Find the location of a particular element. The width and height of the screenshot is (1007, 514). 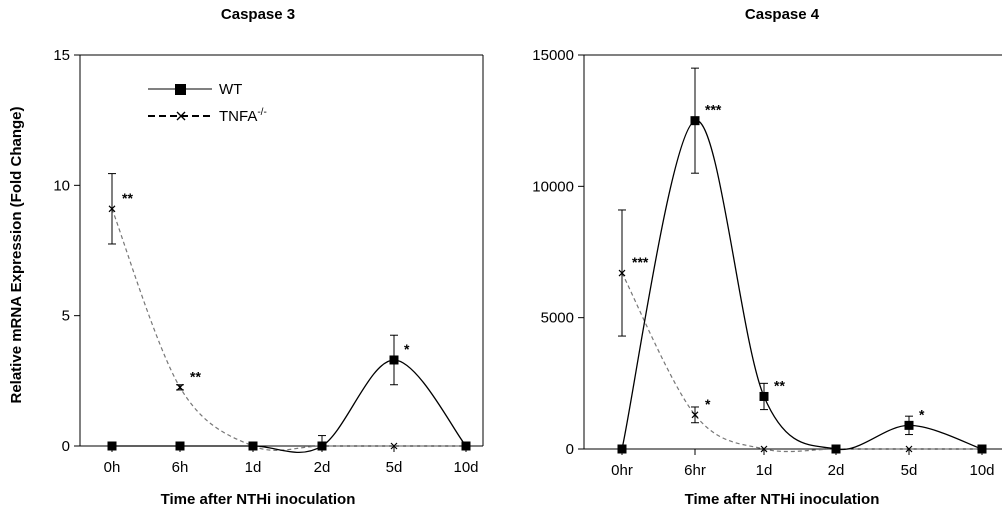

chart-title: Caspase 4 is located at coordinates (782, 14).